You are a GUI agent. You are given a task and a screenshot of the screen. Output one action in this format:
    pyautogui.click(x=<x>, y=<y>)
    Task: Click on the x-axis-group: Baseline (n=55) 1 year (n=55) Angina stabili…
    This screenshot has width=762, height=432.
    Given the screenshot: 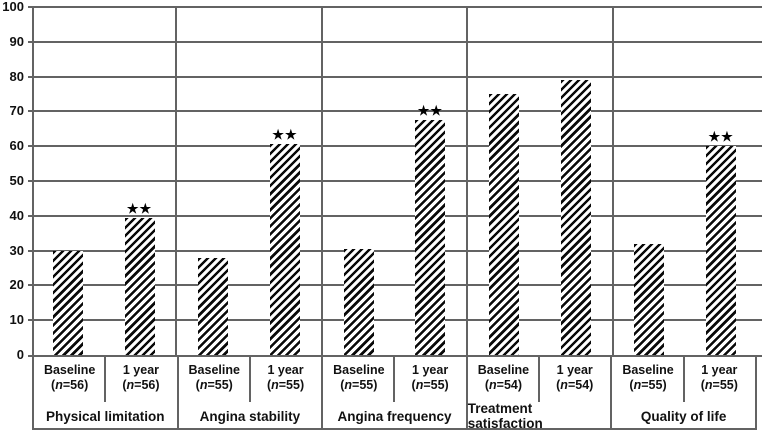 What is the action you would take?
    pyautogui.click(x=249, y=392)
    